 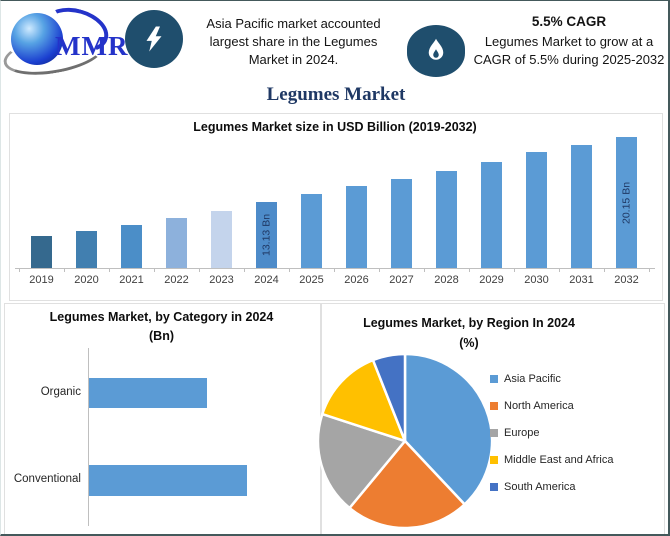 What do you see at coordinates (161, 336) in the screenshot?
I see `category-chart-subtitle: (Bn)` at bounding box center [161, 336].